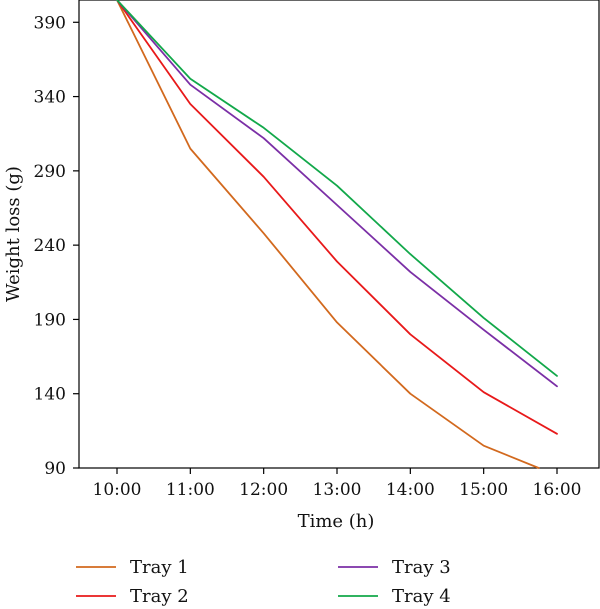  Describe the element at coordinates (13, 234) in the screenshot. I see `y-axis-title: Weight loss (g)` at that location.